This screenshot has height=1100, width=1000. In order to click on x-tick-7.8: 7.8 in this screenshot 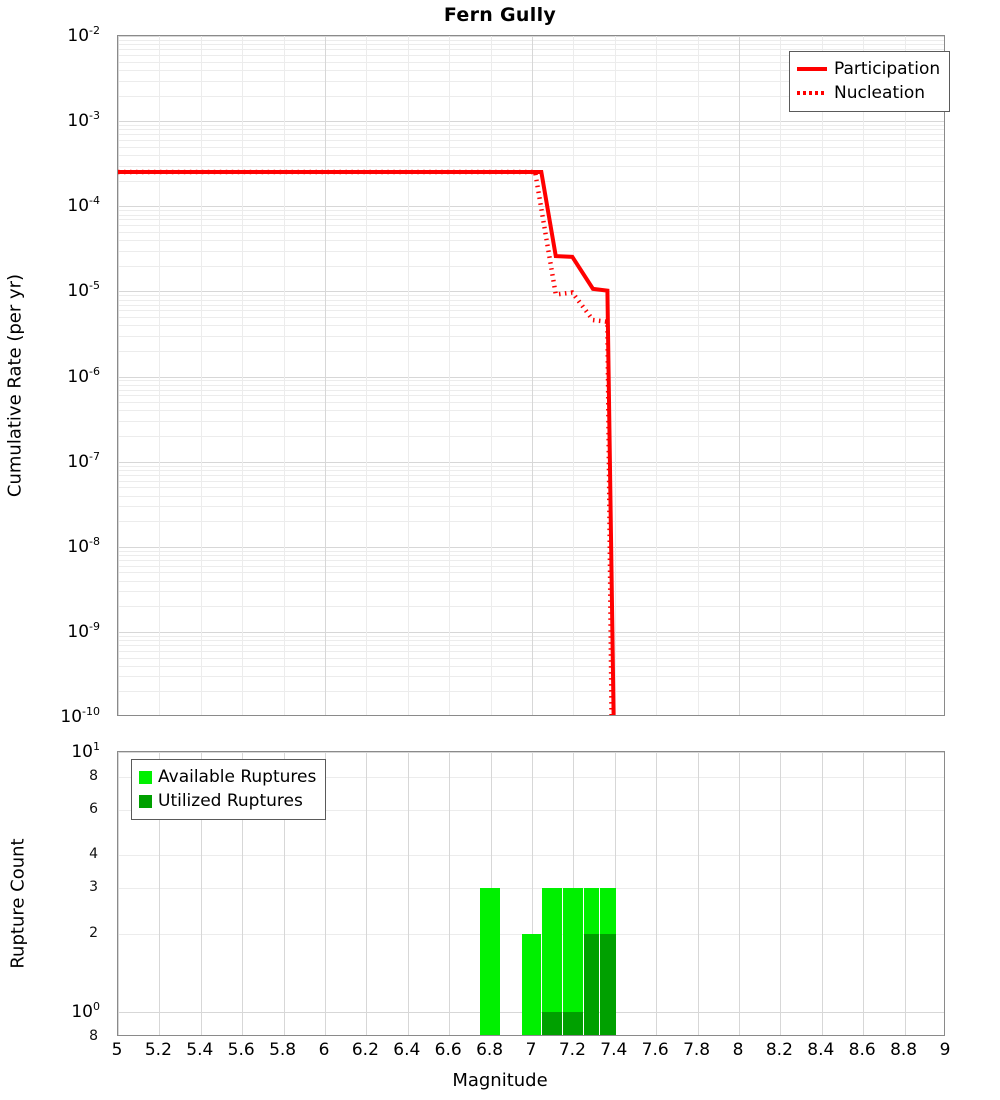, I will do `click(697, 1050)`.